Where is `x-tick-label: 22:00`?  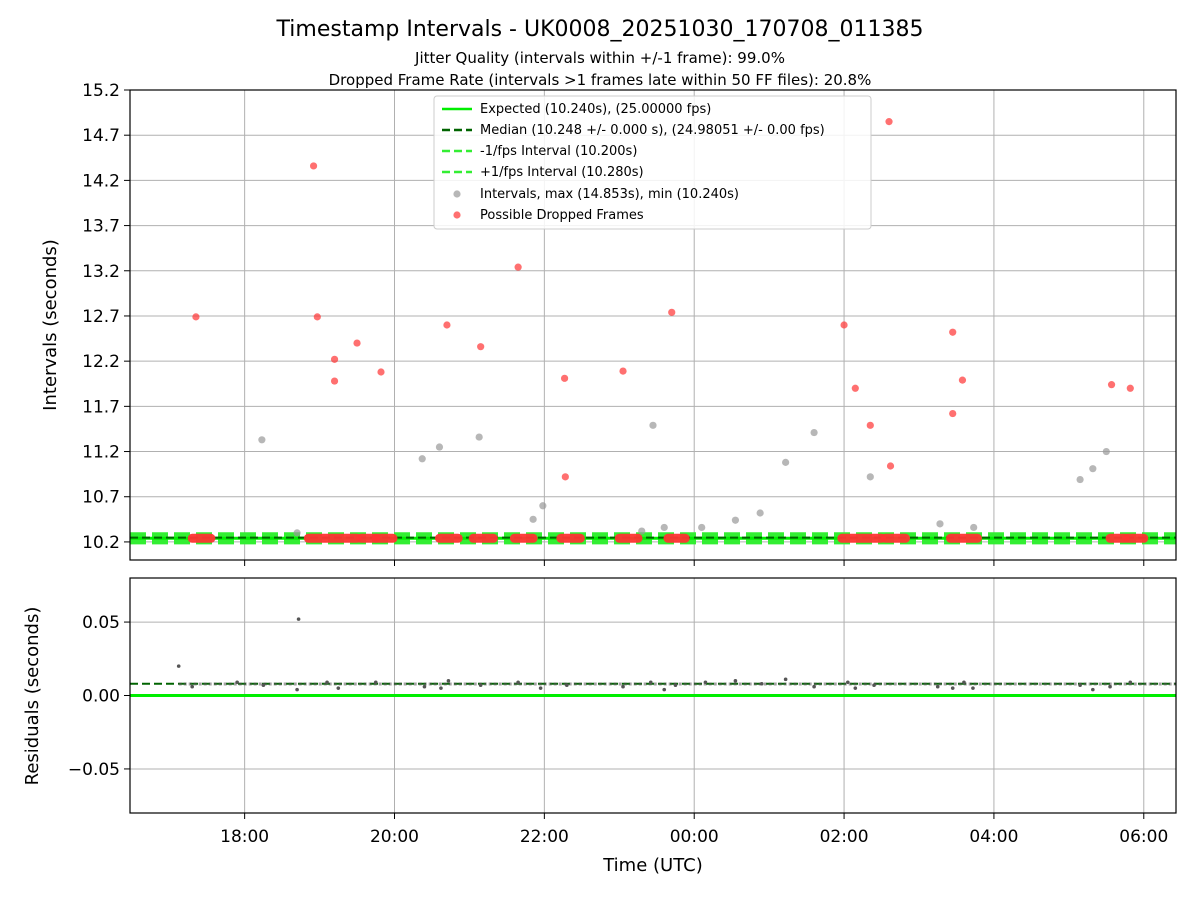
x-tick-label: 22:00 is located at coordinates (544, 837).